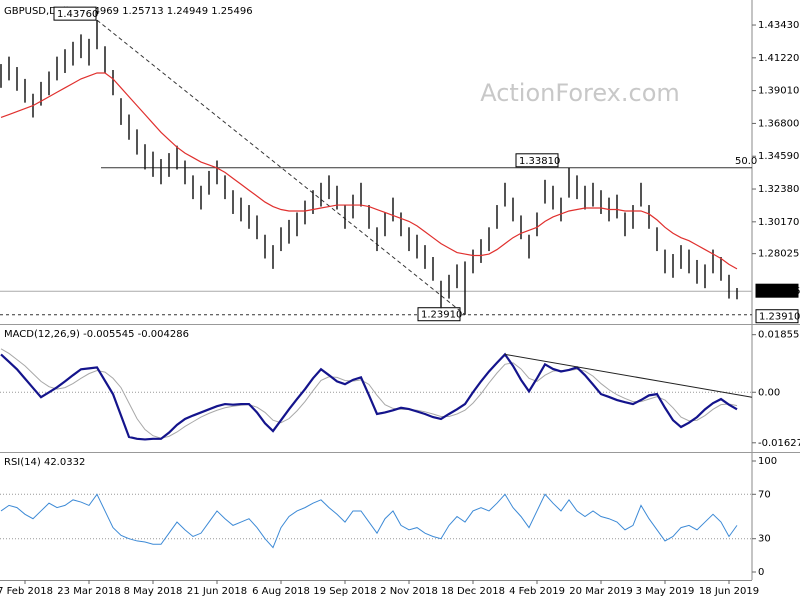 The image size is (800, 600). I want to click on trend-line, so click(628, 375).